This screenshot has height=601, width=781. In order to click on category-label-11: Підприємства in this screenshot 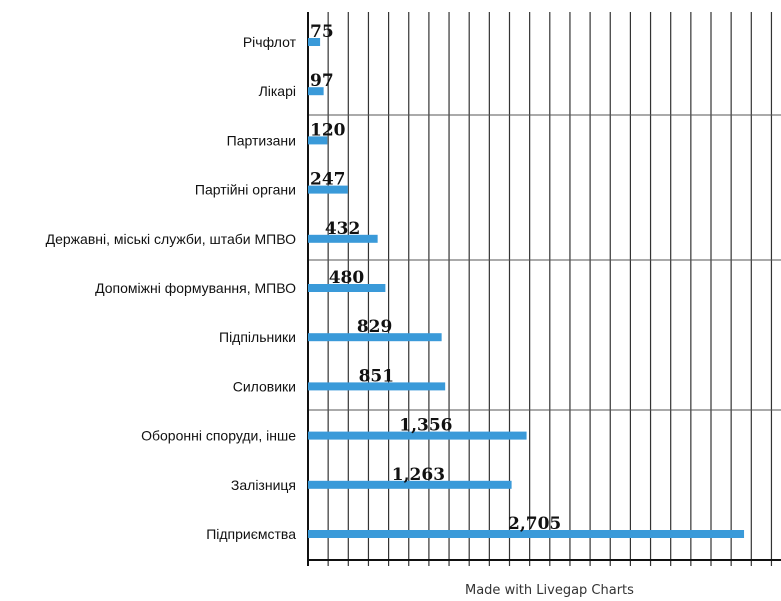, I will do `click(251, 534)`.